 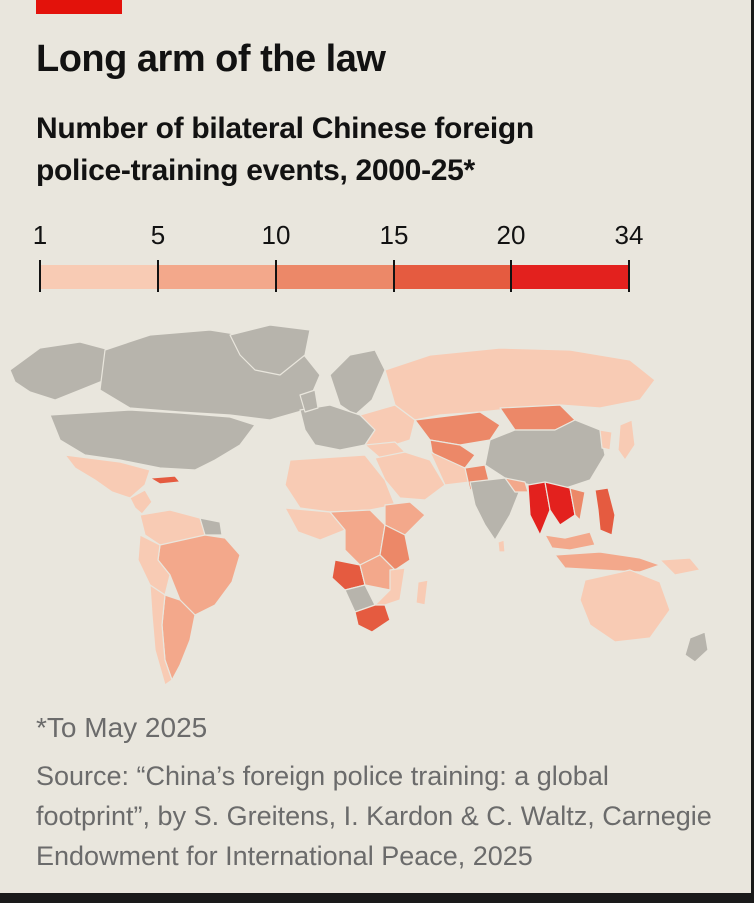 What do you see at coordinates (372, 618) in the screenshot?
I see `region-south-africa` at bounding box center [372, 618].